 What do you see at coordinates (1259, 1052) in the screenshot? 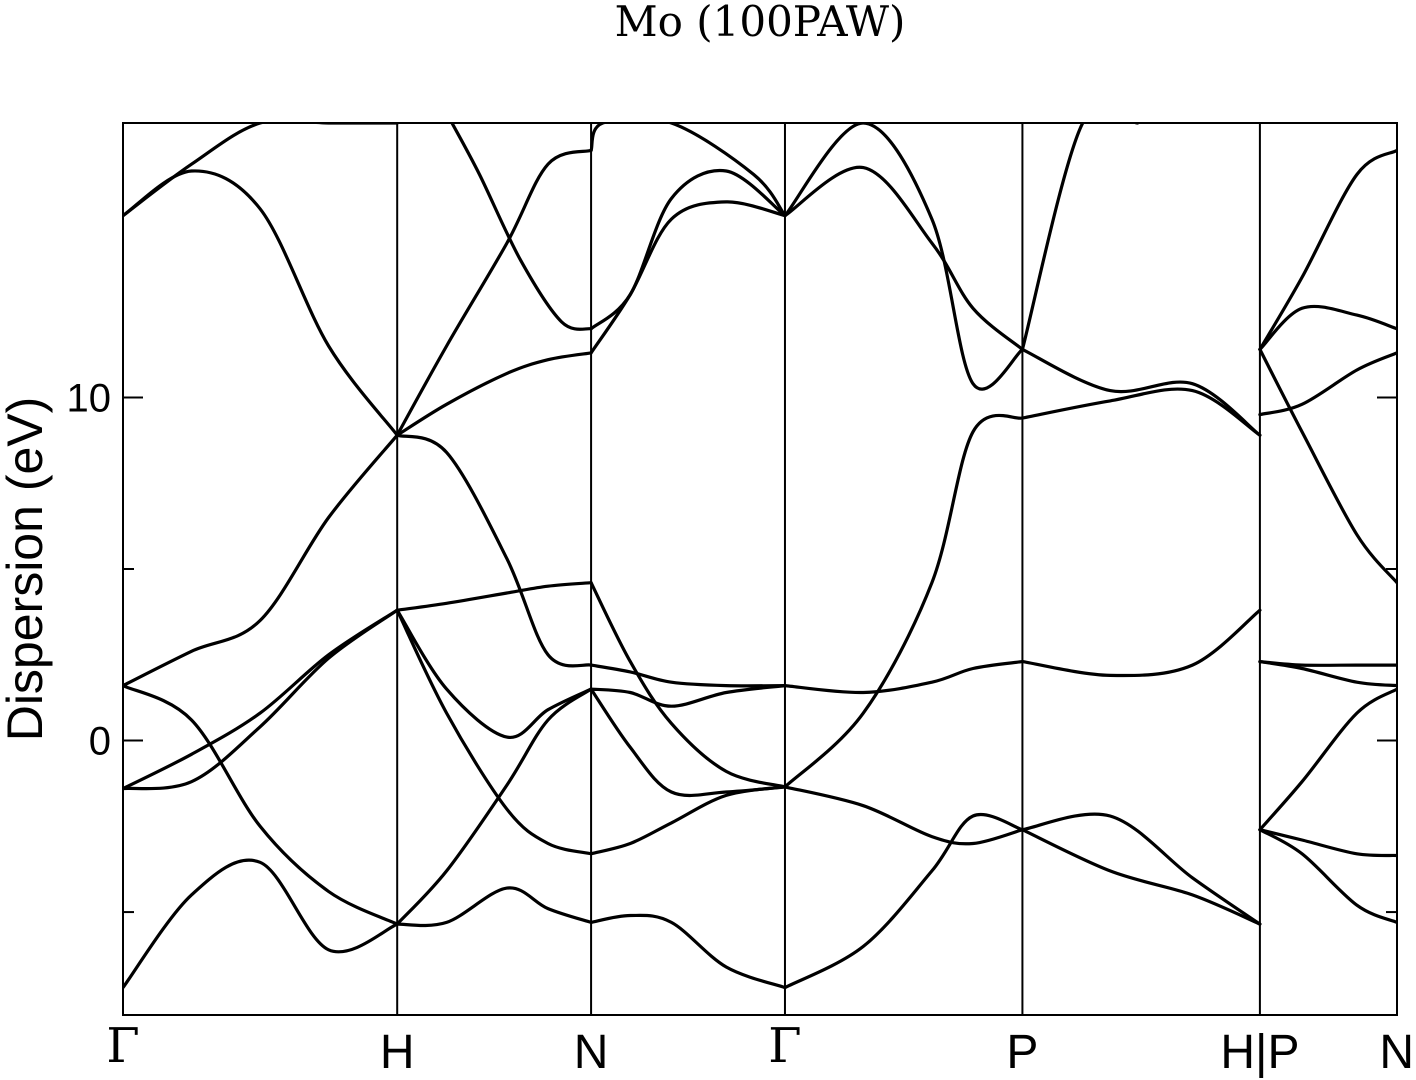
I see `x-tick-label: H|P` at bounding box center [1259, 1052].